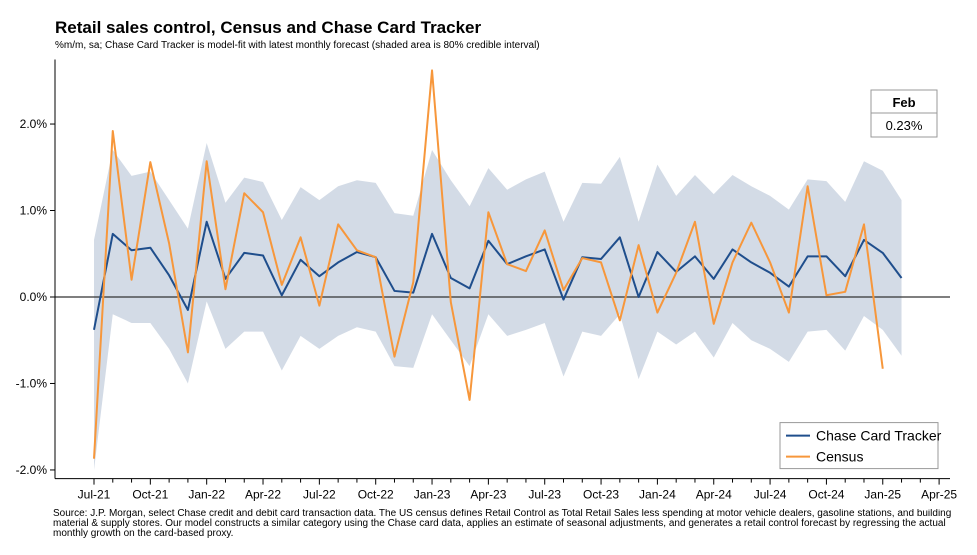 This screenshot has height=555, width=977. Describe the element at coordinates (904, 125) in the screenshot. I see `annotation-text: 0.23%` at that location.